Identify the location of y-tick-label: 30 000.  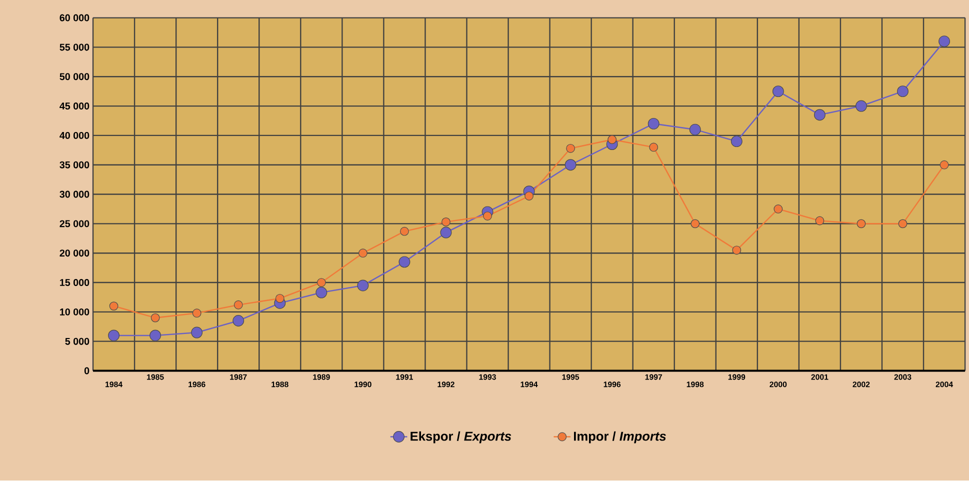
(75, 194).